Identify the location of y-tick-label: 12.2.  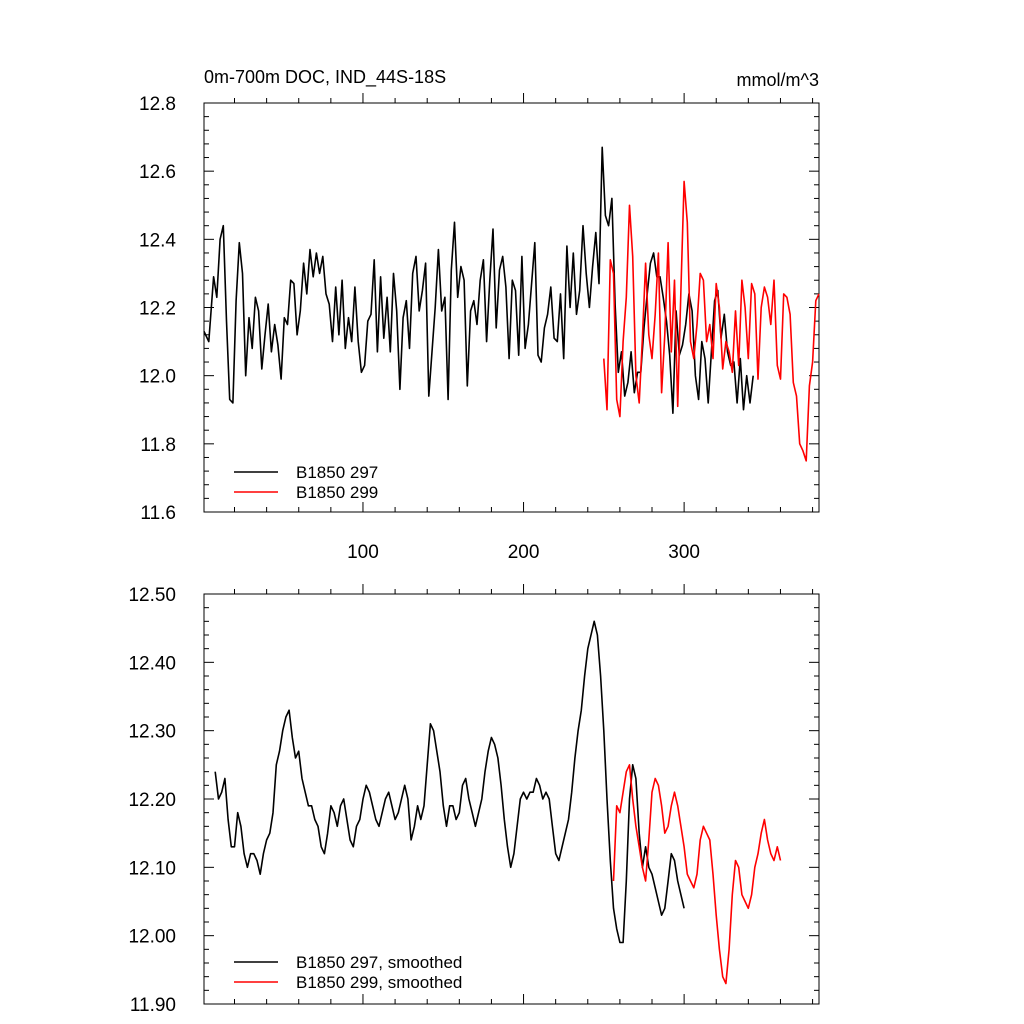
(157, 309).